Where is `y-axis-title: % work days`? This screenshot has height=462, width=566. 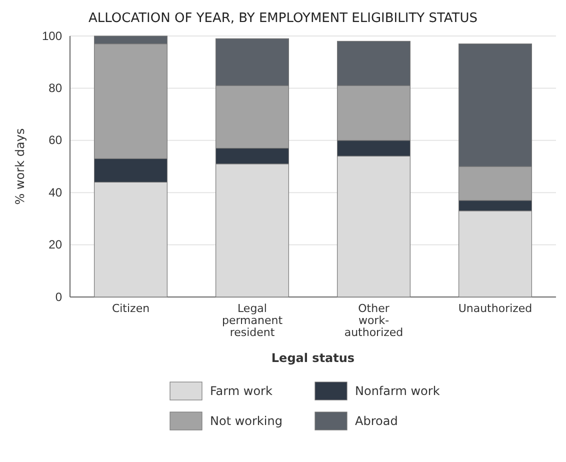 y-axis-title: % work days is located at coordinates (20, 166).